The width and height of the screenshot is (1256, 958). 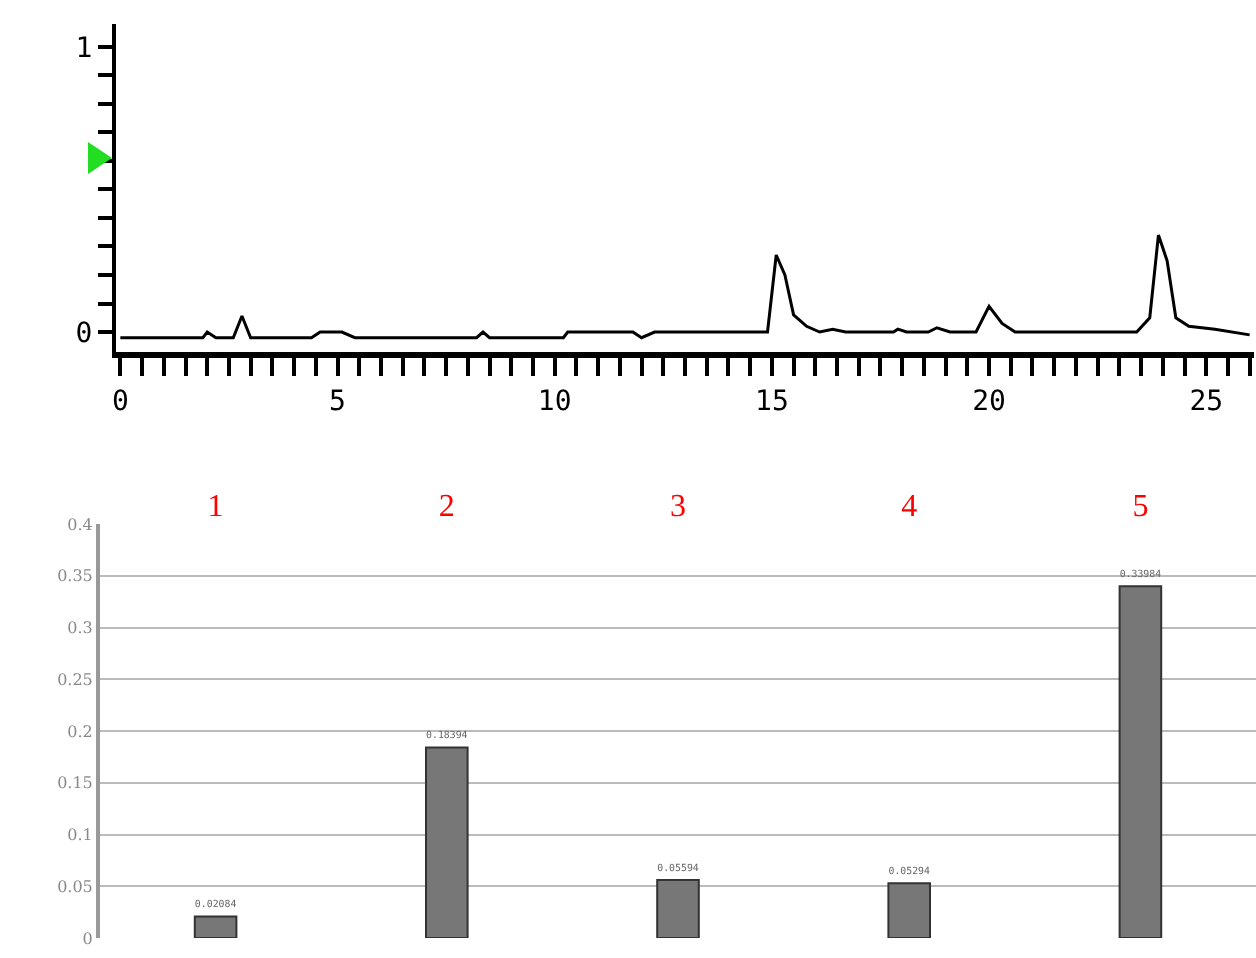 I want to click on x-tick-label: 10, so click(x=554, y=401).